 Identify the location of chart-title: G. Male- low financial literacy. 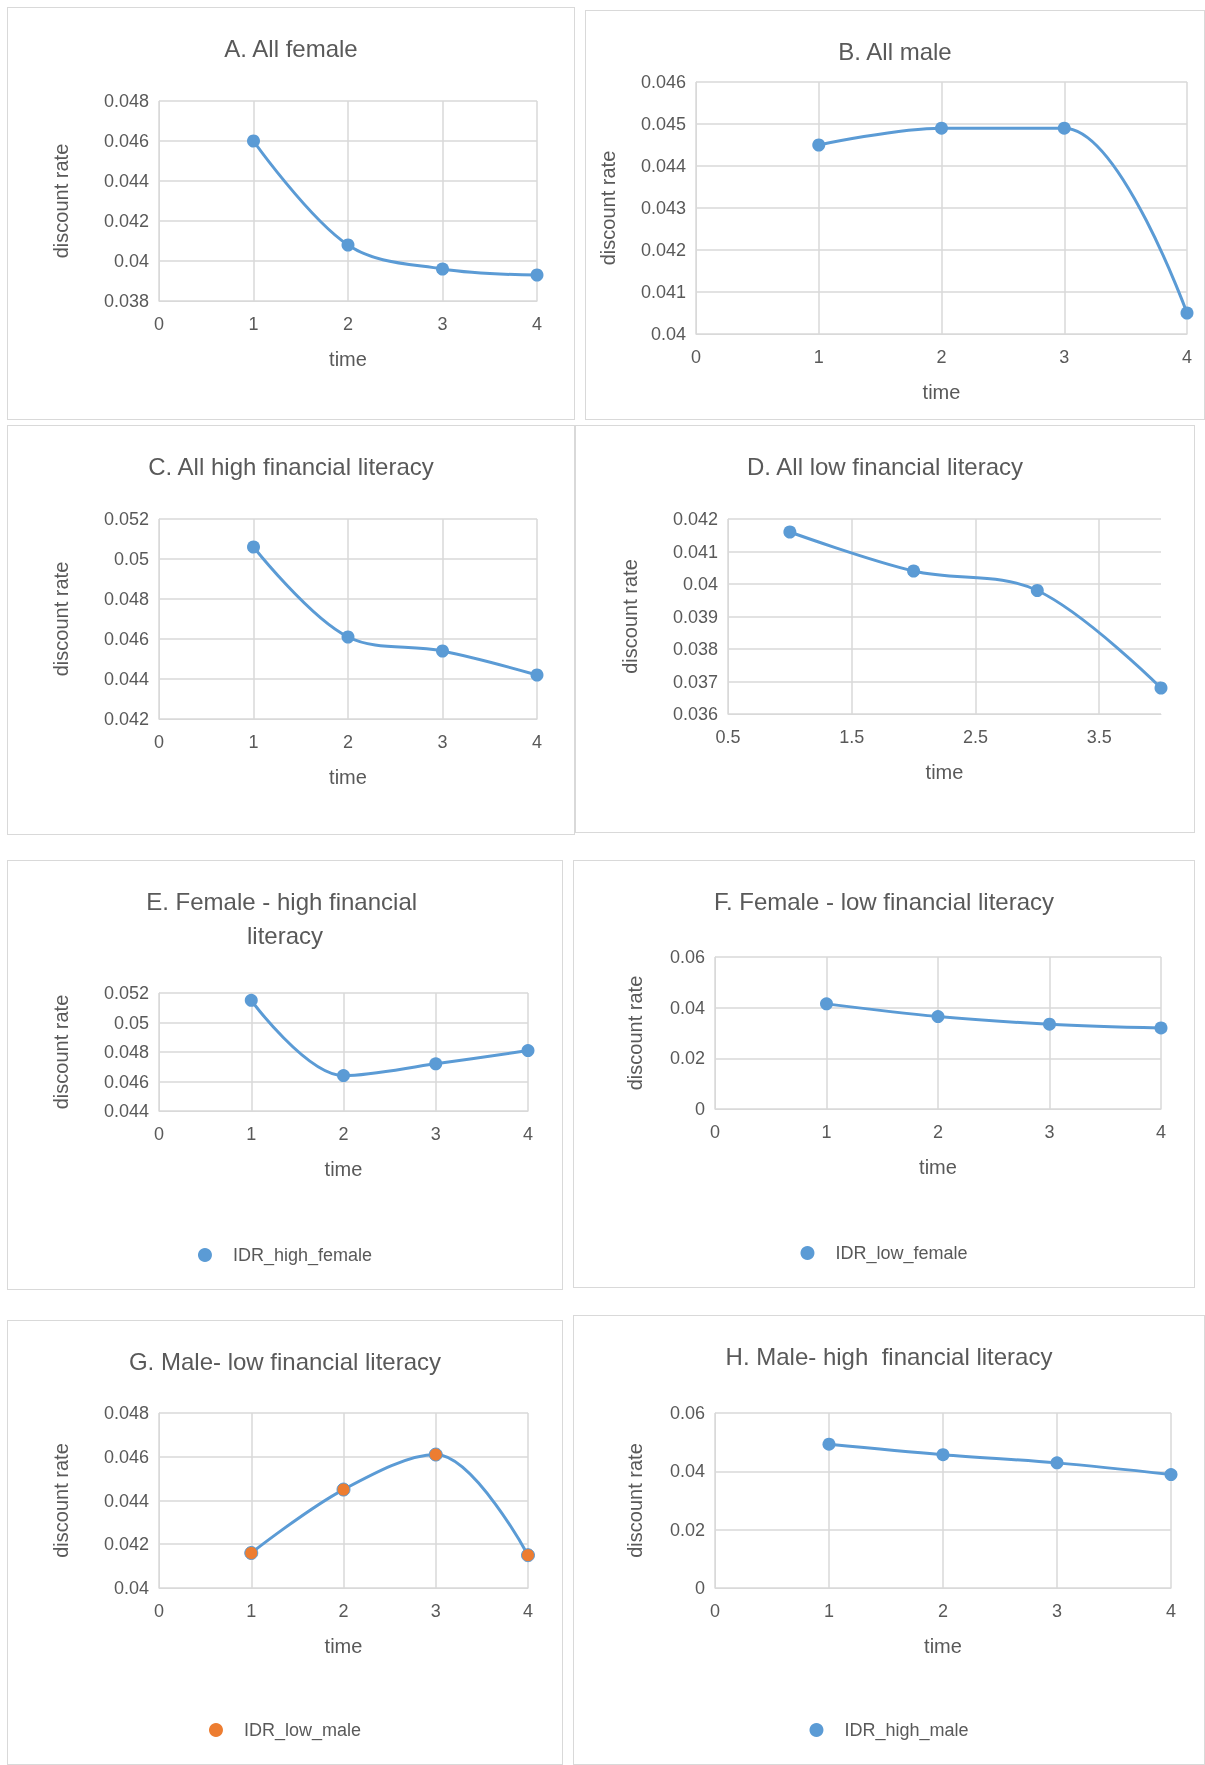
(285, 1361).